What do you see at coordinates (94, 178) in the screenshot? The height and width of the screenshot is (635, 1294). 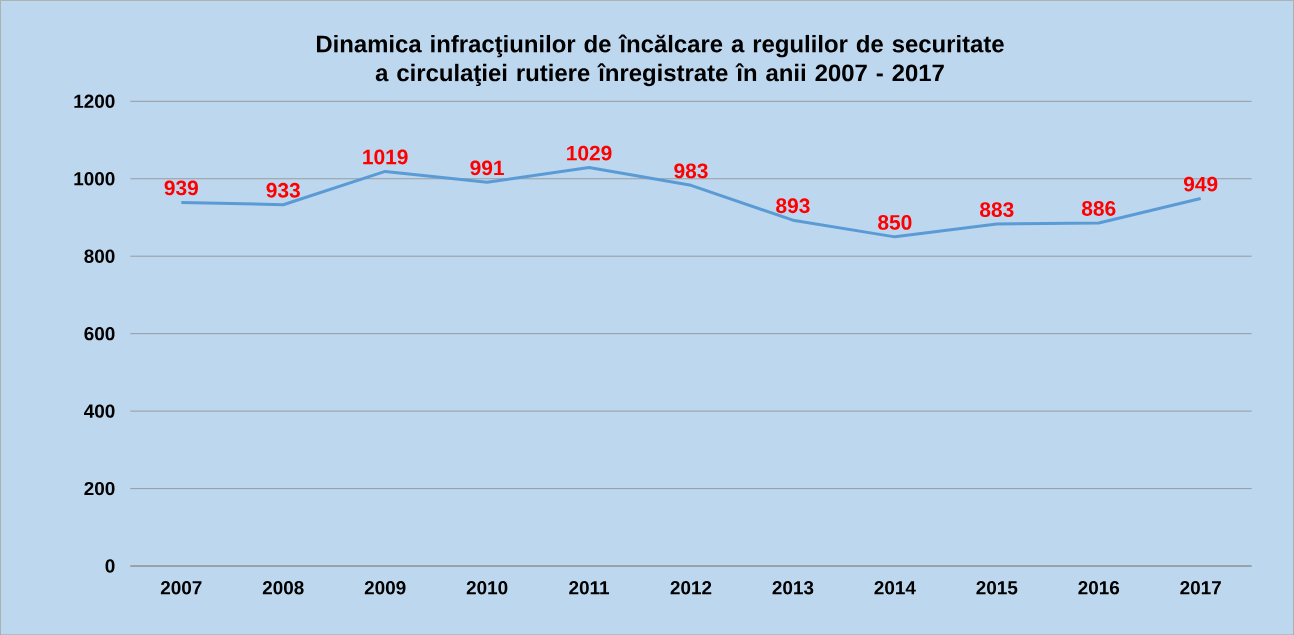 I see `y-tick-label: 1000` at bounding box center [94, 178].